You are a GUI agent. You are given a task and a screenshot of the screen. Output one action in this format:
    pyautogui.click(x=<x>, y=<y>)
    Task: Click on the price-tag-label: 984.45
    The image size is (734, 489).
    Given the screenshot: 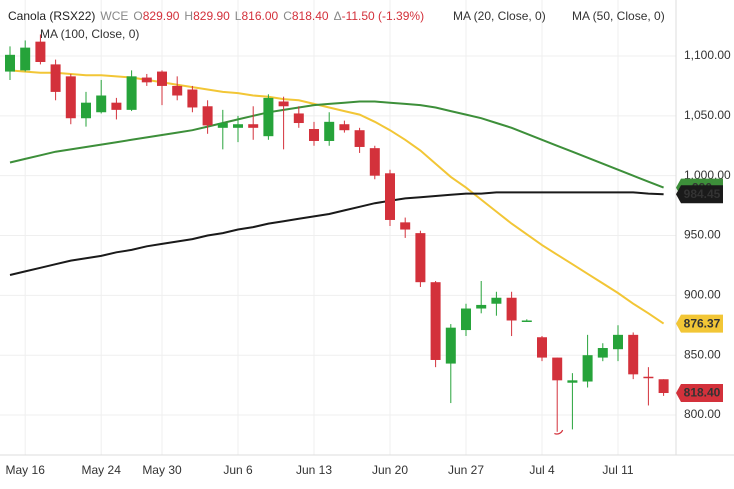 What is the action you would take?
    pyautogui.click(x=702, y=194)
    